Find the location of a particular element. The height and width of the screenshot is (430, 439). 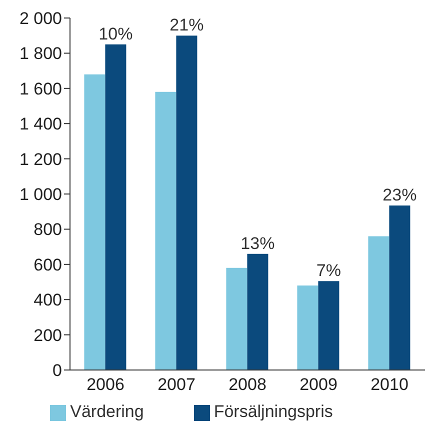

annotation: 23% is located at coordinates (399, 194).